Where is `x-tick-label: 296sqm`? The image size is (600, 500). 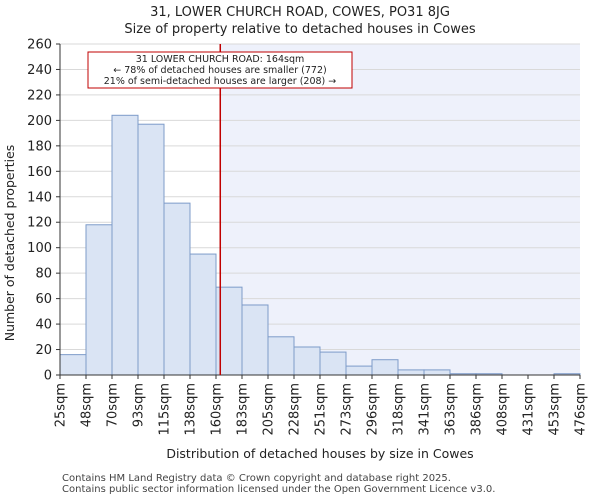
x-tick-label: 296sqm is located at coordinates (373, 409).